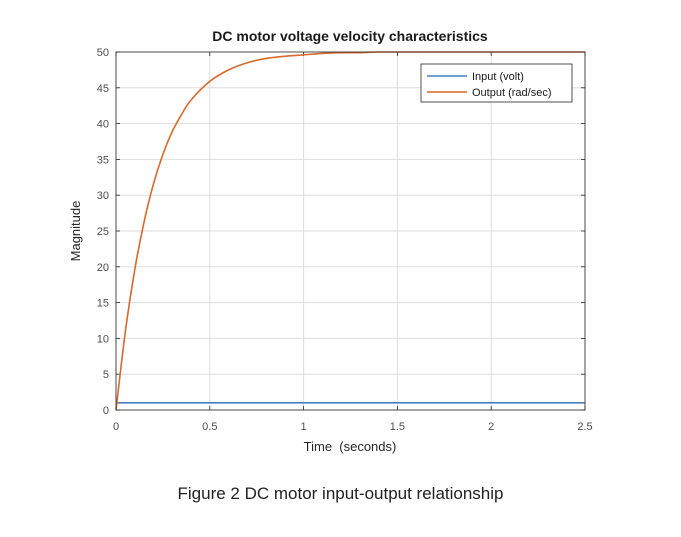  I want to click on x-tick-label: 1.5, so click(397, 427).